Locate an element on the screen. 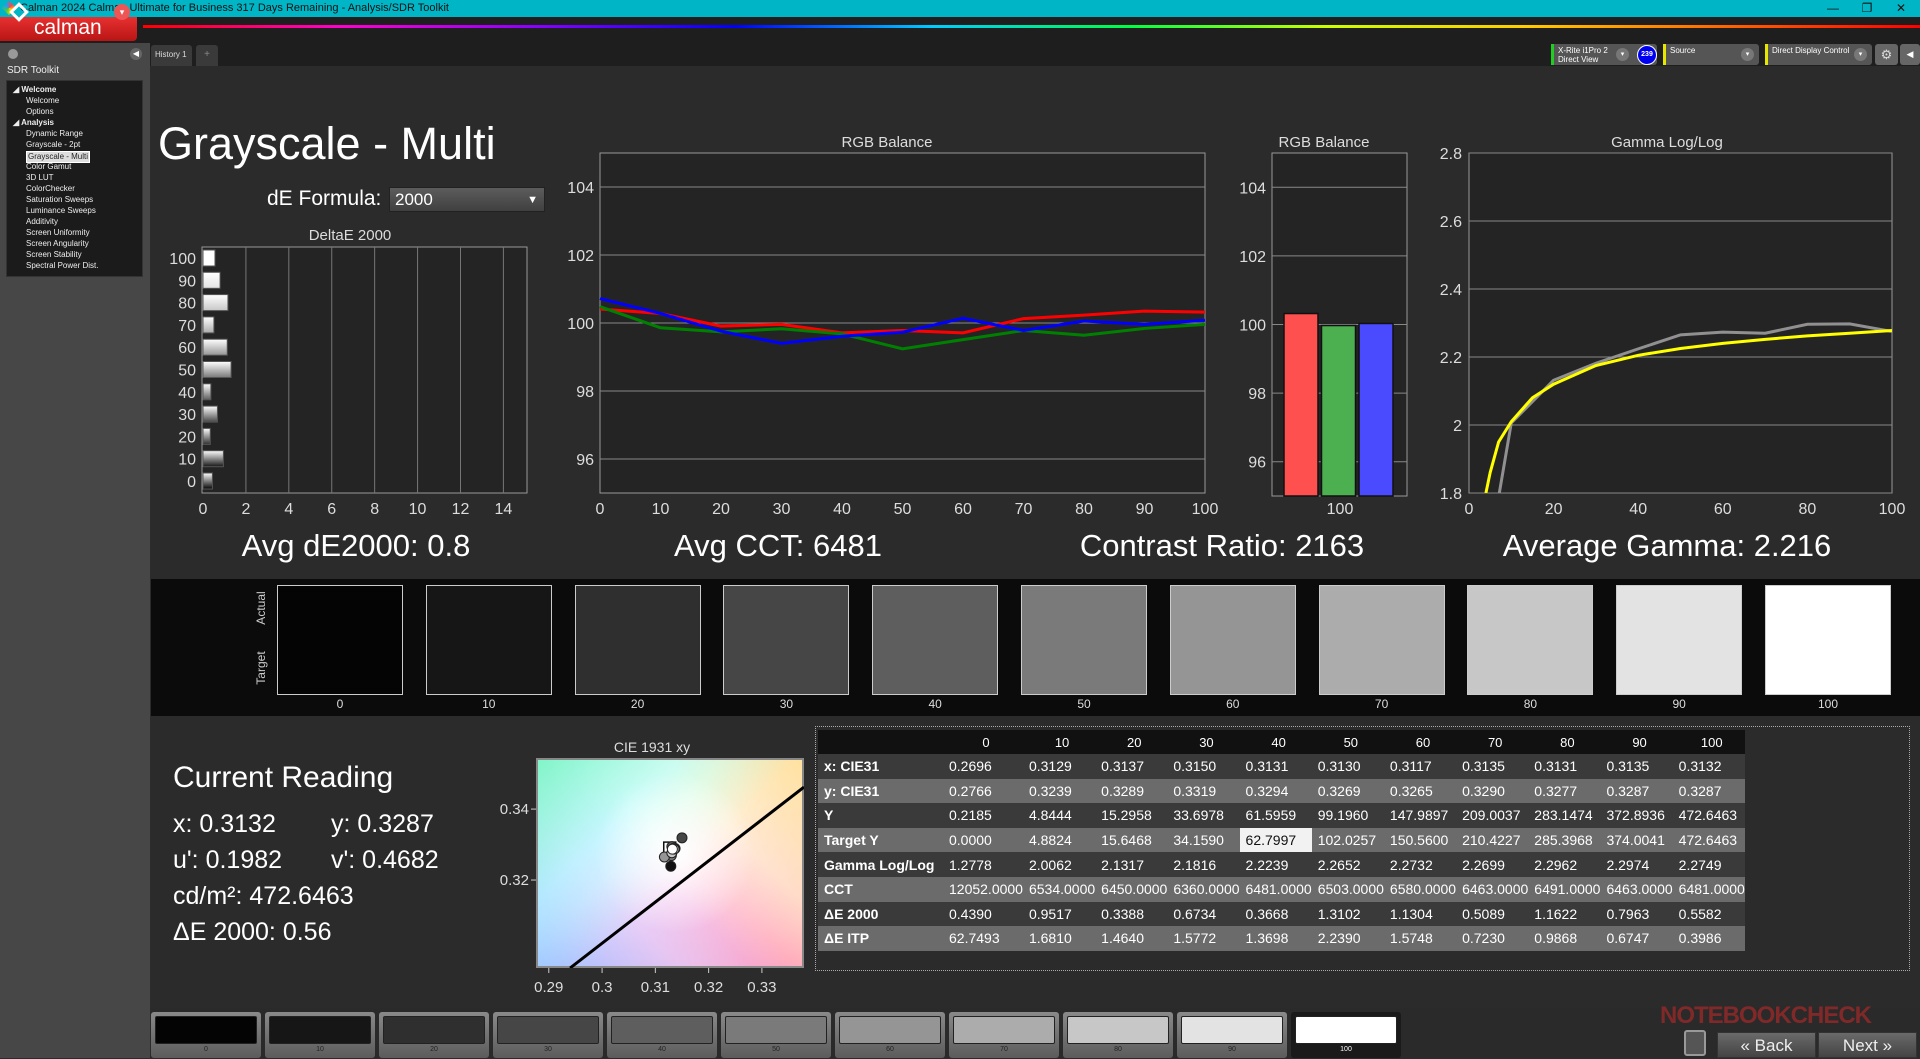  table-cell: 1.5748 is located at coordinates (1420, 938).